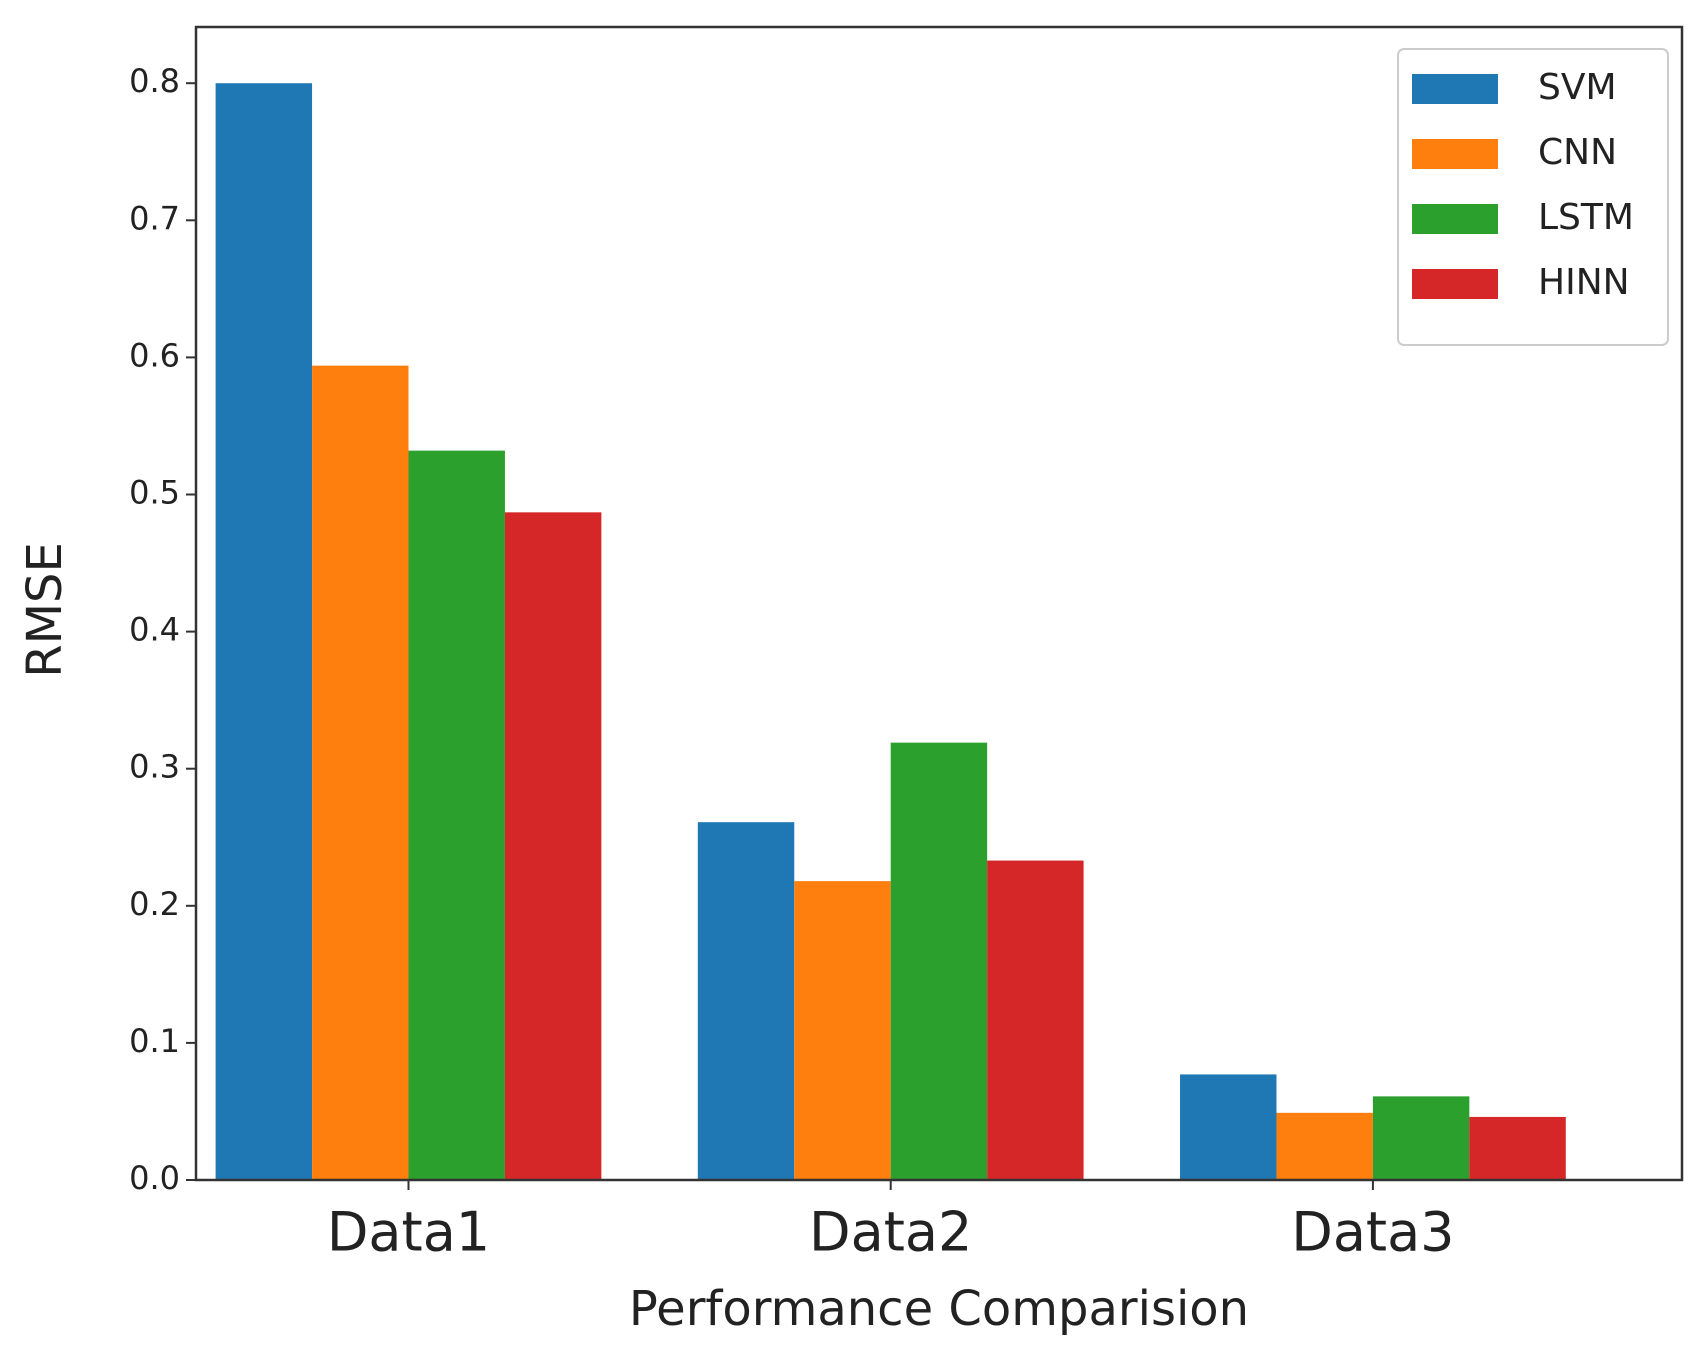  Describe the element at coordinates (45, 610) in the screenshot. I see `y-axis-label: RMSE` at that location.